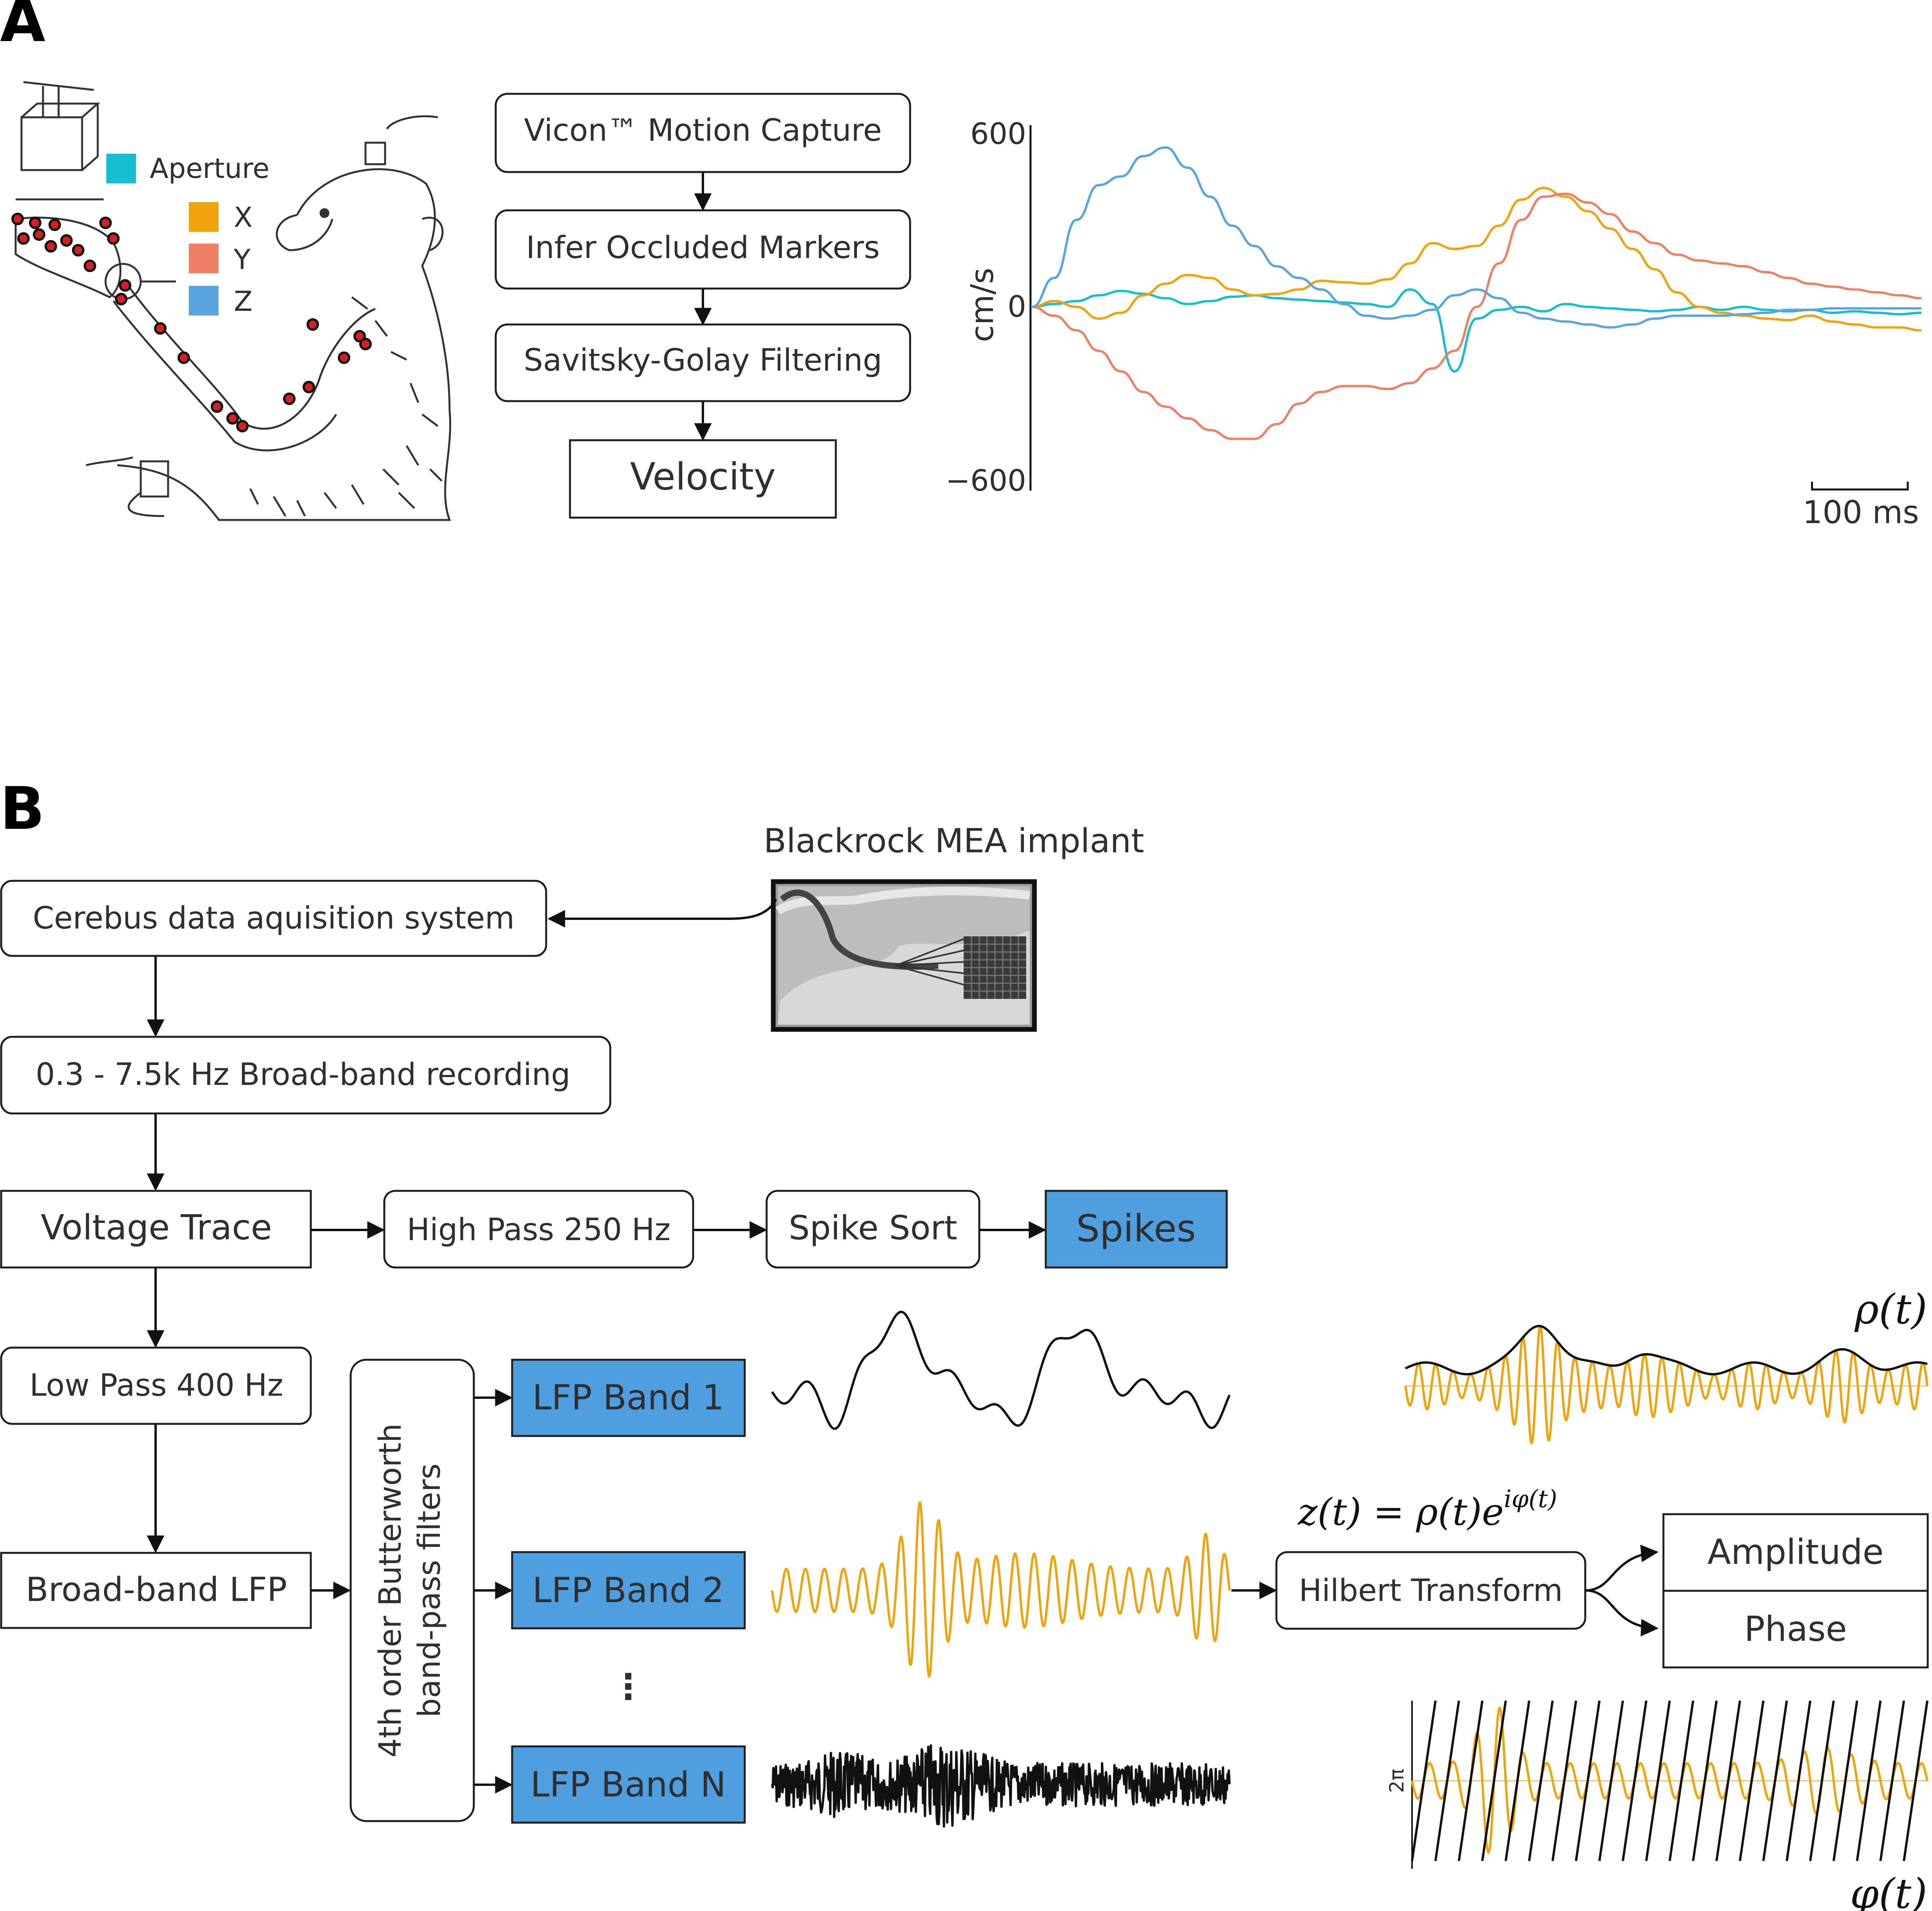 This screenshot has height=1911, width=1932. What do you see at coordinates (1666, 1350) in the screenshot?
I see `amplitude-envelope` at bounding box center [1666, 1350].